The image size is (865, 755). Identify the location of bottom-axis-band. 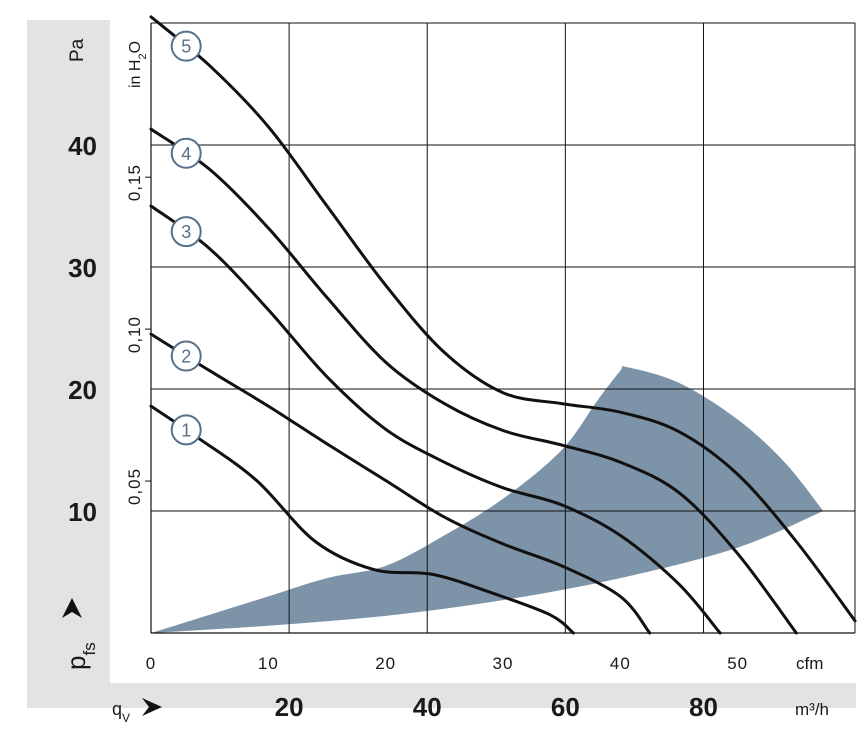
(441, 695).